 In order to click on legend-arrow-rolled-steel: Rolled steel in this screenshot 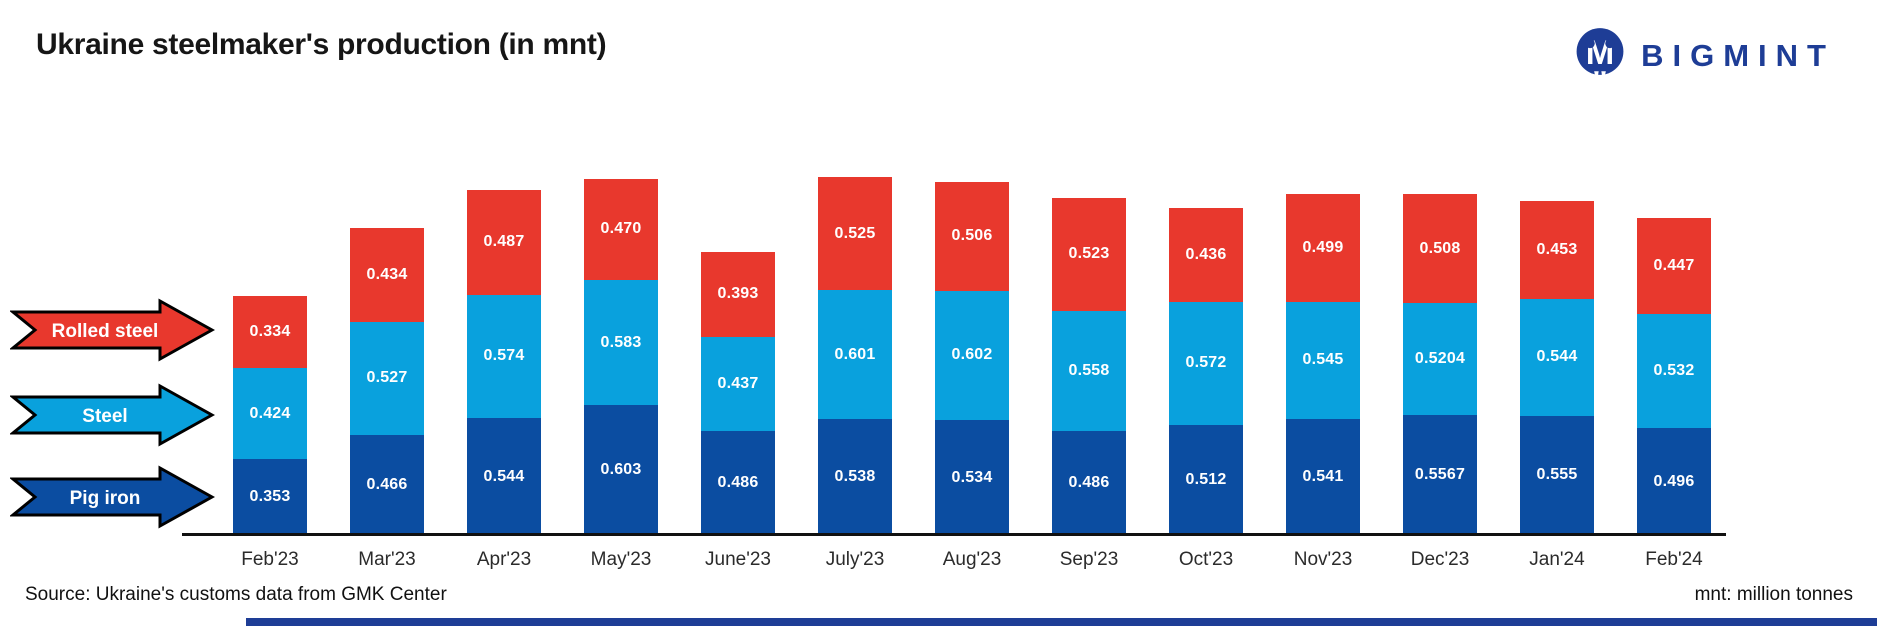, I will do `click(112, 330)`.